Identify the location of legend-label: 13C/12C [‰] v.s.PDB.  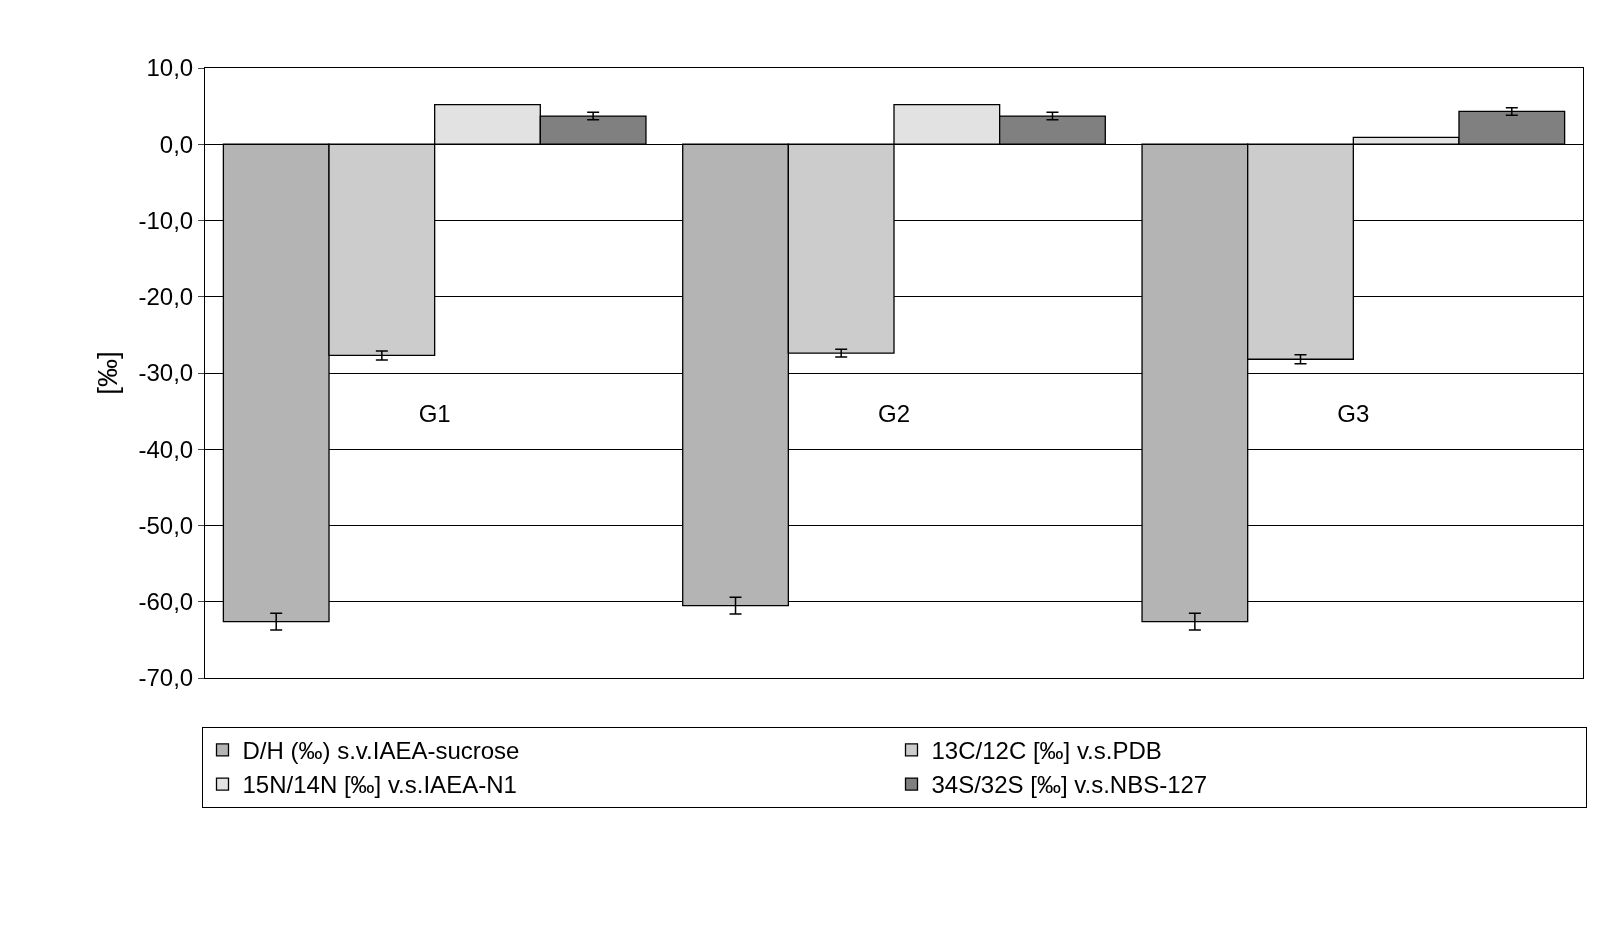
(1046, 751).